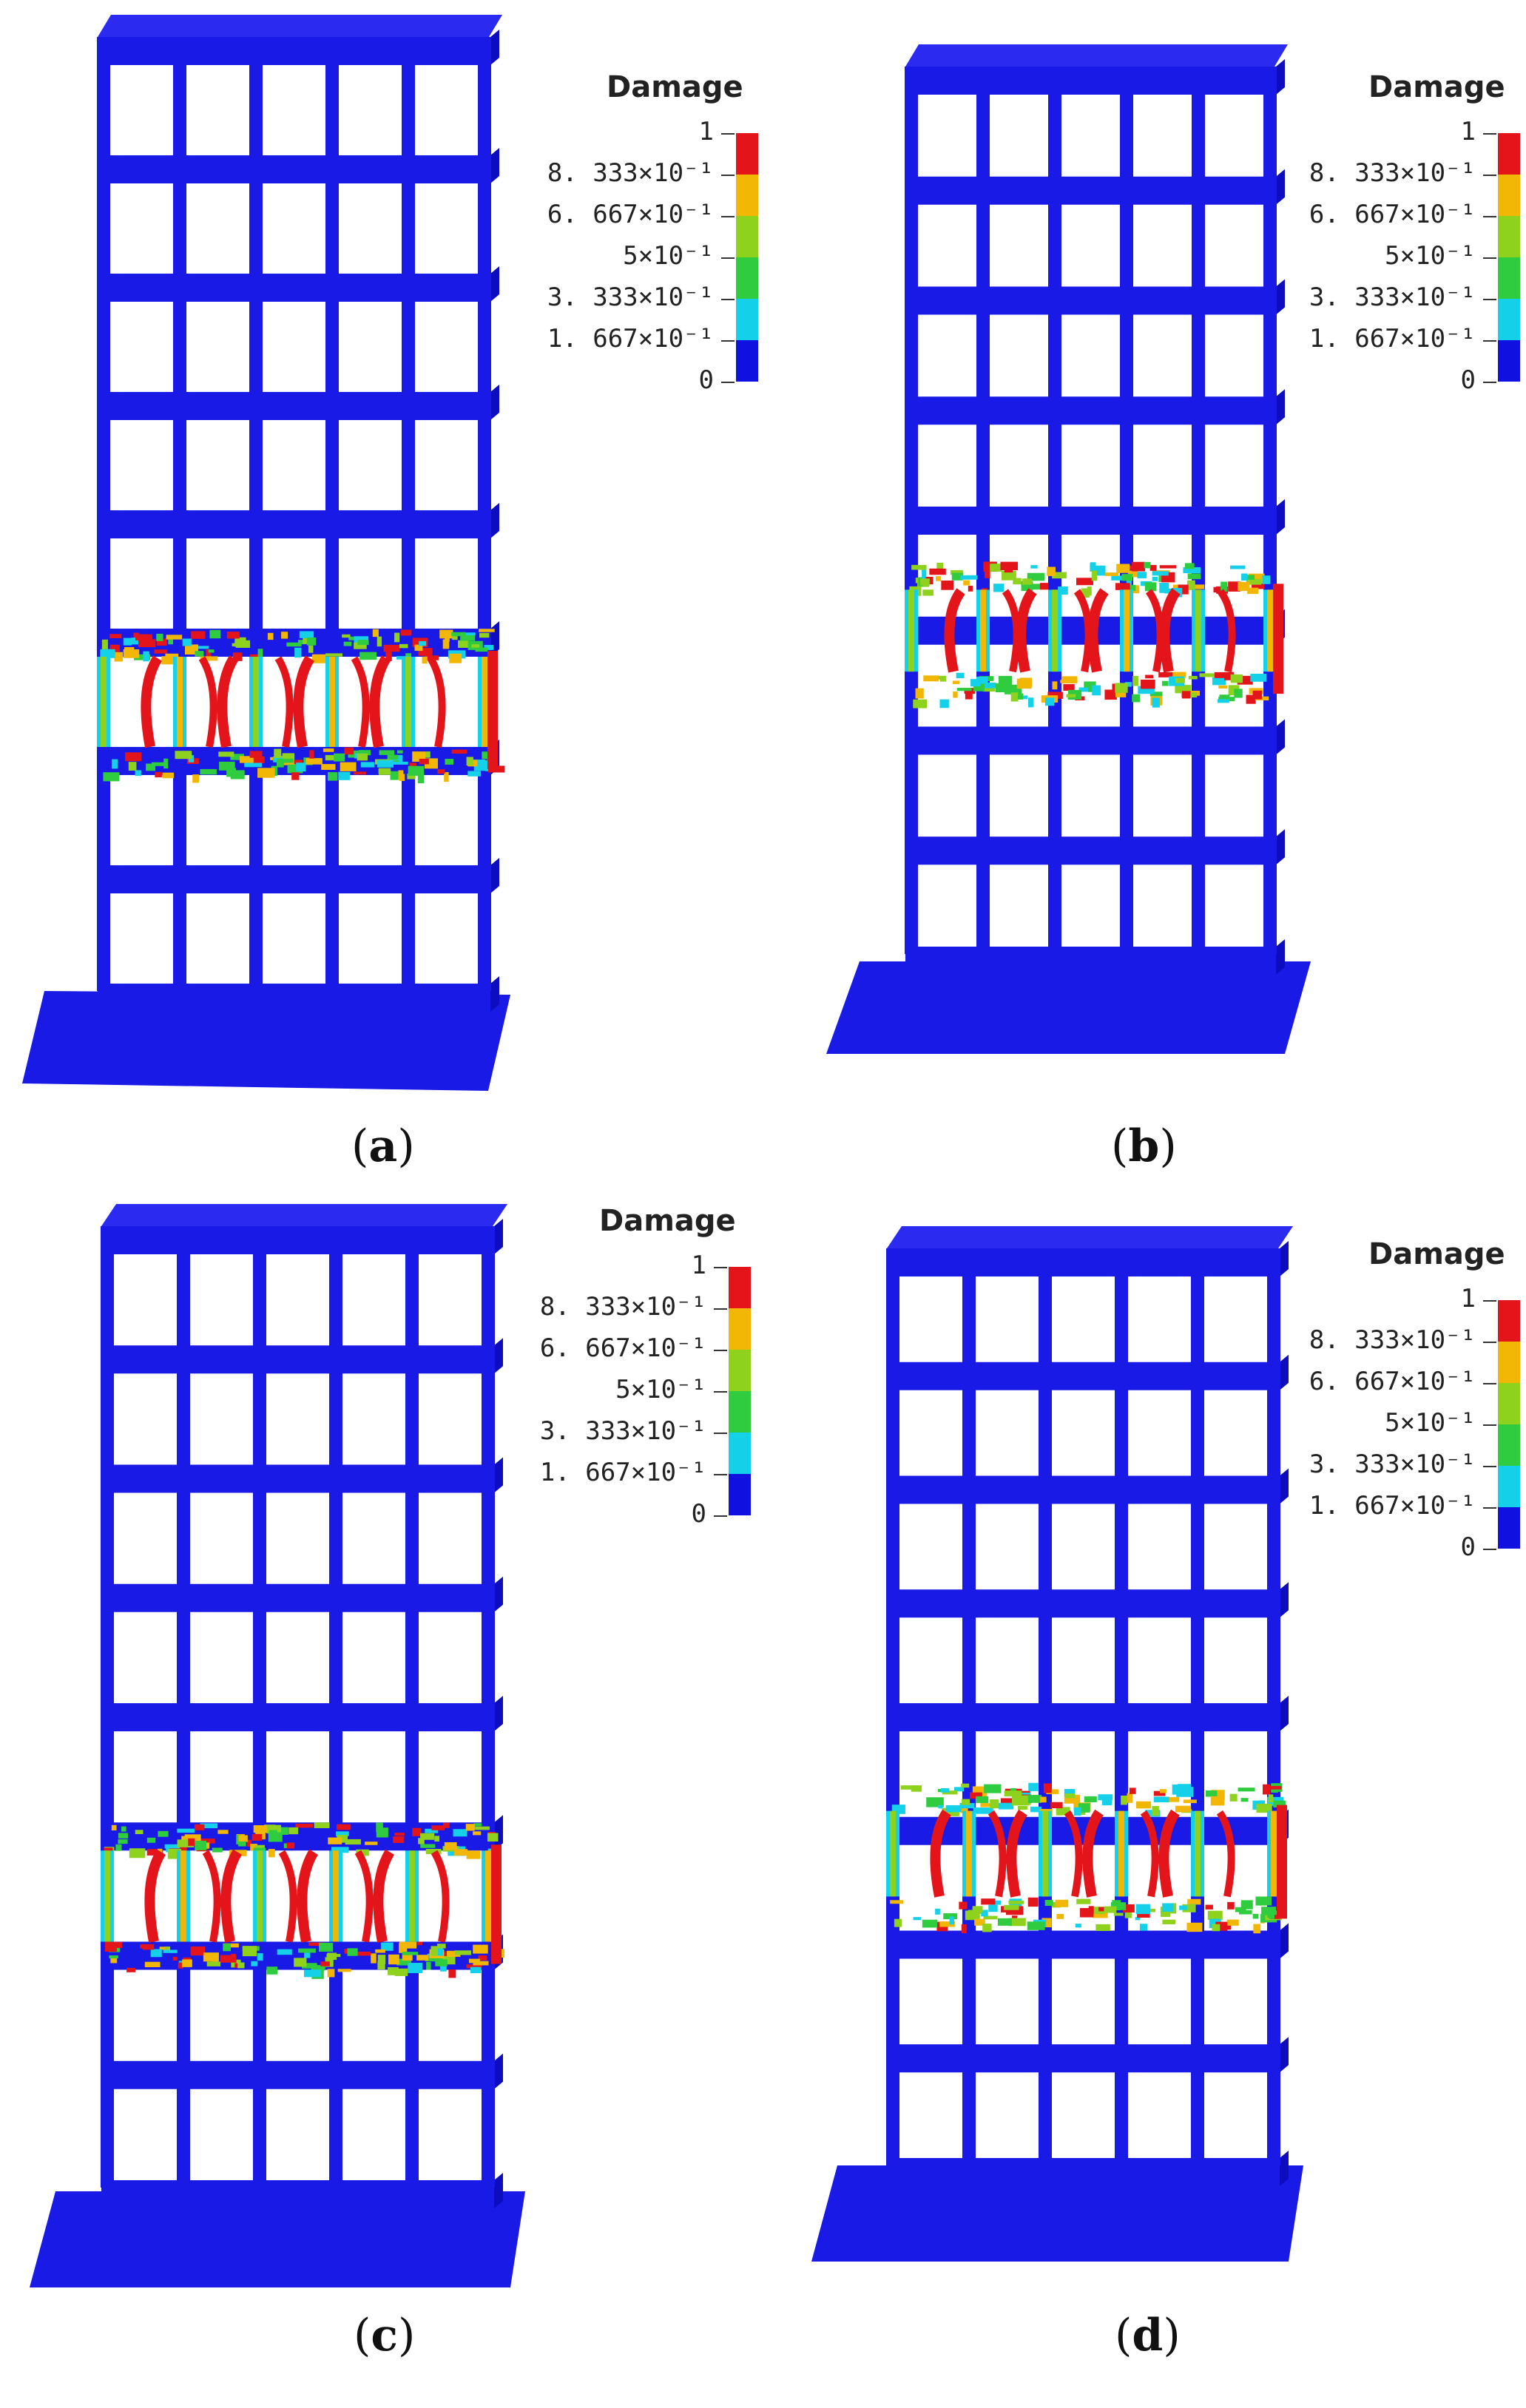 The height and width of the screenshot is (2408, 1526). What do you see at coordinates (1468, 131) in the screenshot?
I see `legend-label: 1` at bounding box center [1468, 131].